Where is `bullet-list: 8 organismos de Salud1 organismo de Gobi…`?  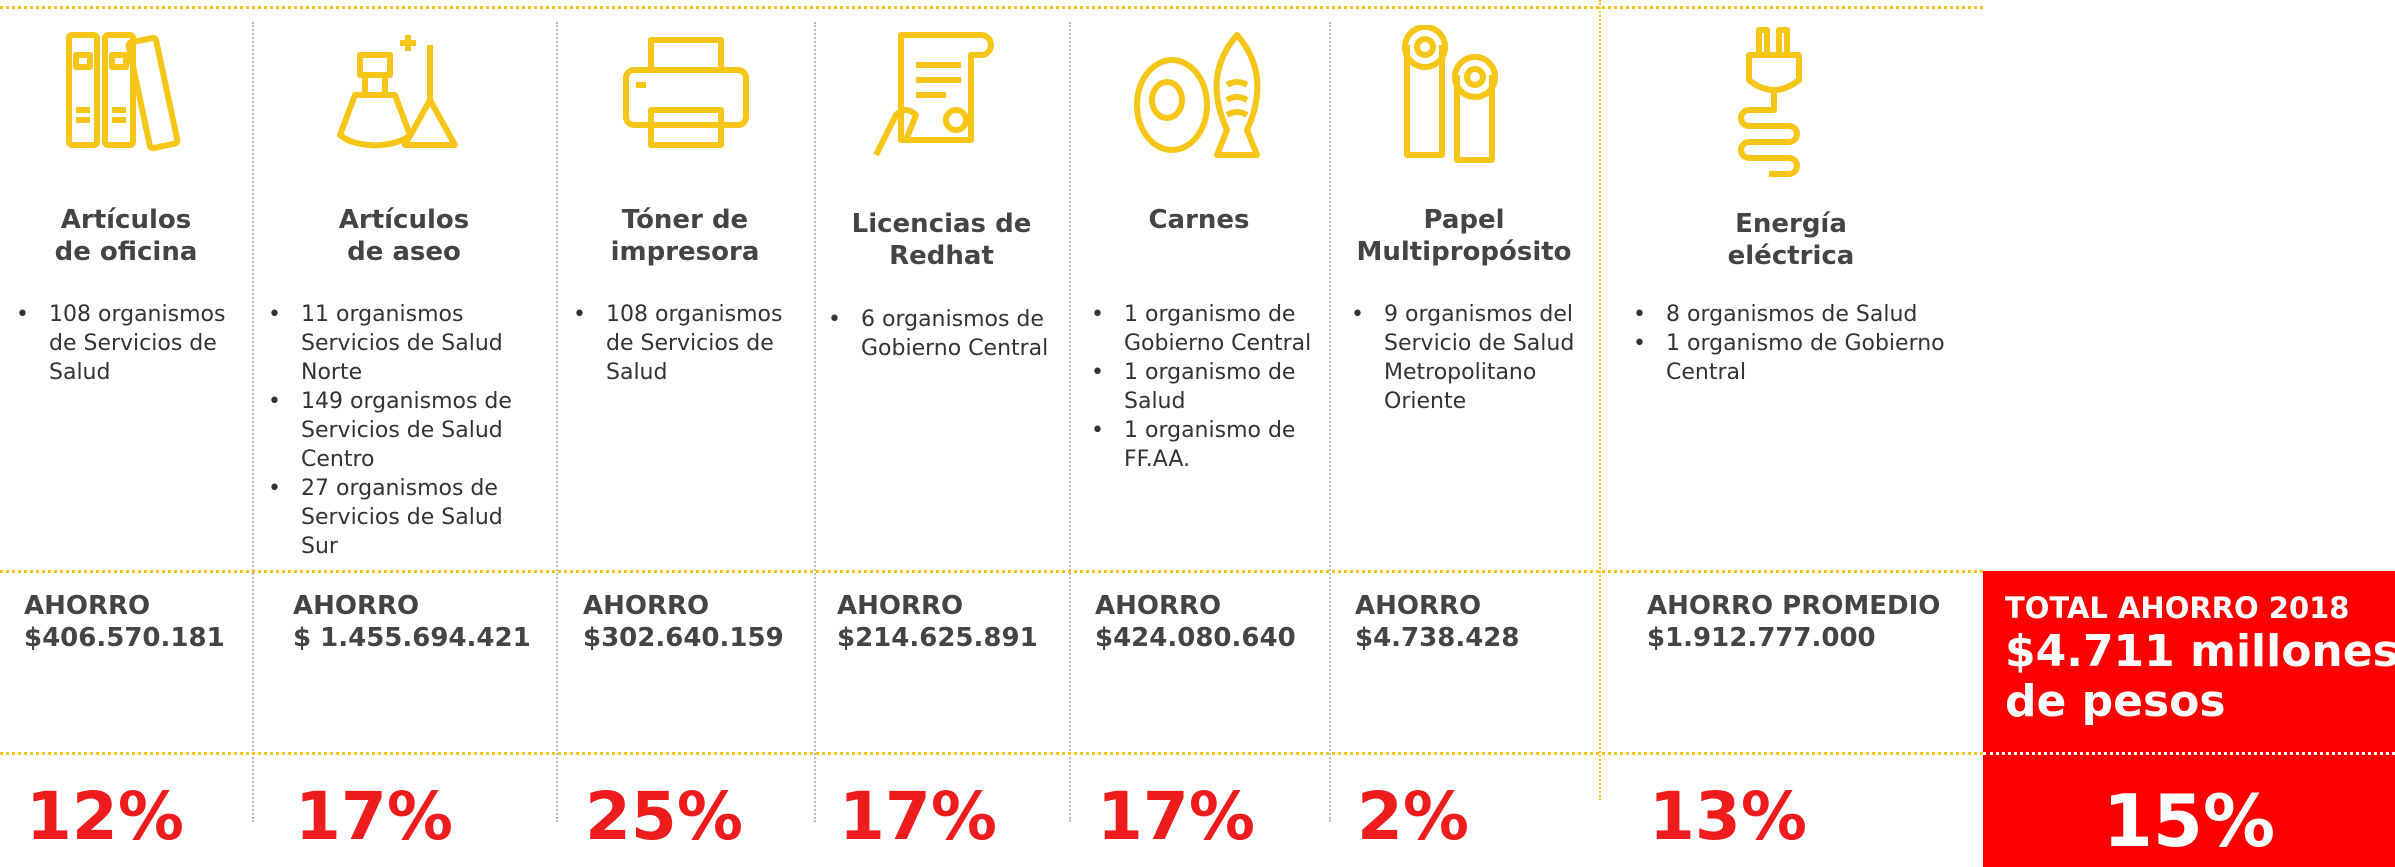 bullet-list: 8 organismos de Salud1 organismo de Gobi… is located at coordinates (1801, 343).